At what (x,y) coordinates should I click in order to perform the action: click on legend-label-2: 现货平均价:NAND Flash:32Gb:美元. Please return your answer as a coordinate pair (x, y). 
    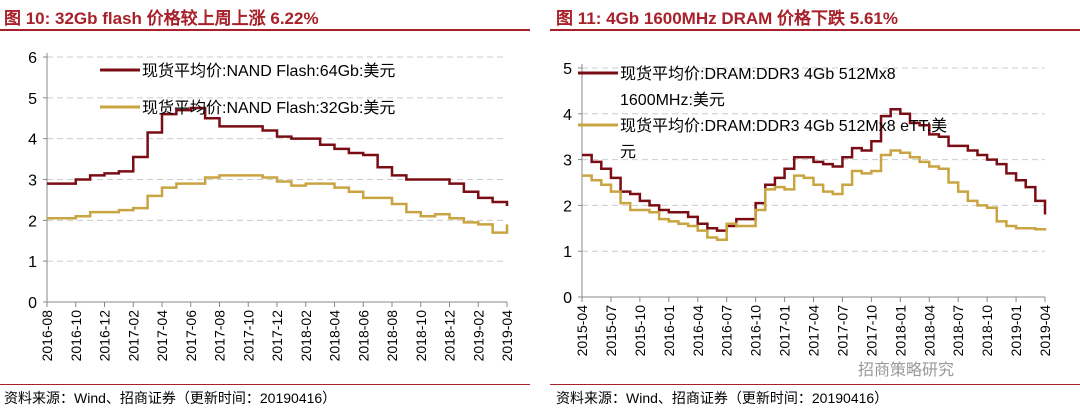
    Looking at the image, I should click on (268, 108).